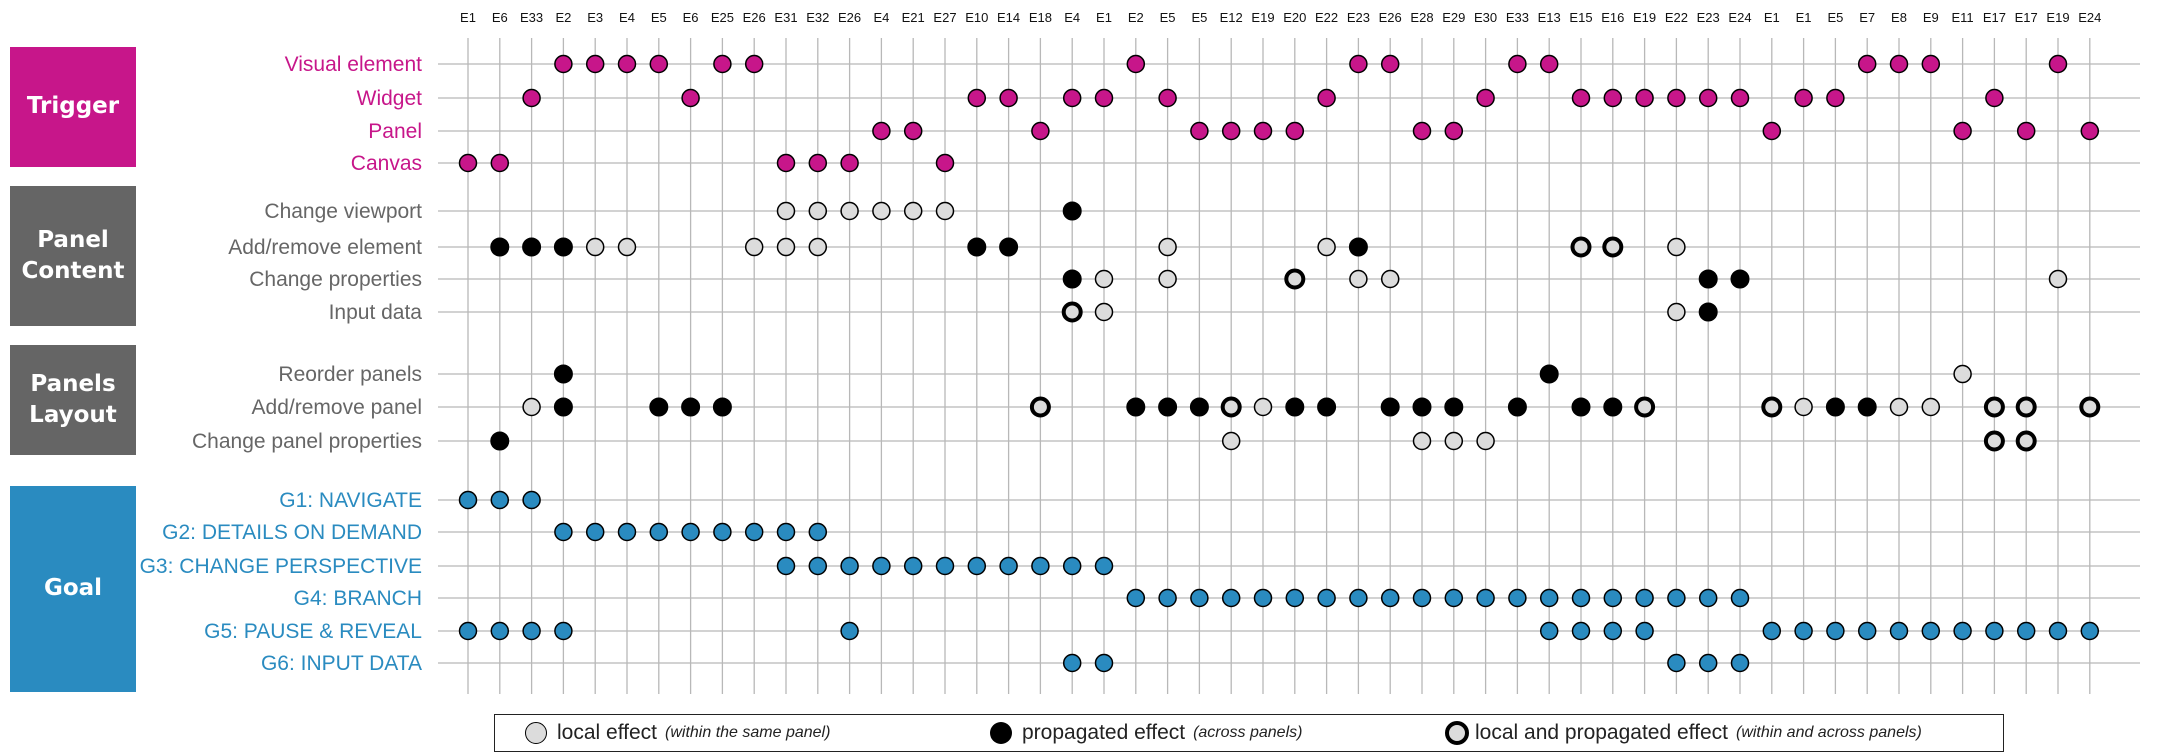 This screenshot has width=2157, height=756. Describe the element at coordinates (73, 256) in the screenshot. I see `category-panel-content: Panel Content` at that location.